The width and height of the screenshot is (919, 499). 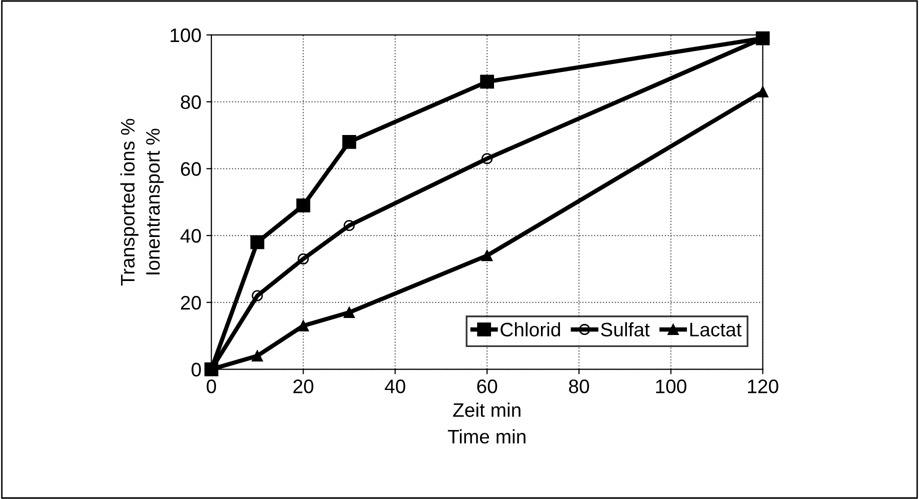 I want to click on y-tick-label: 20, so click(x=191, y=303).